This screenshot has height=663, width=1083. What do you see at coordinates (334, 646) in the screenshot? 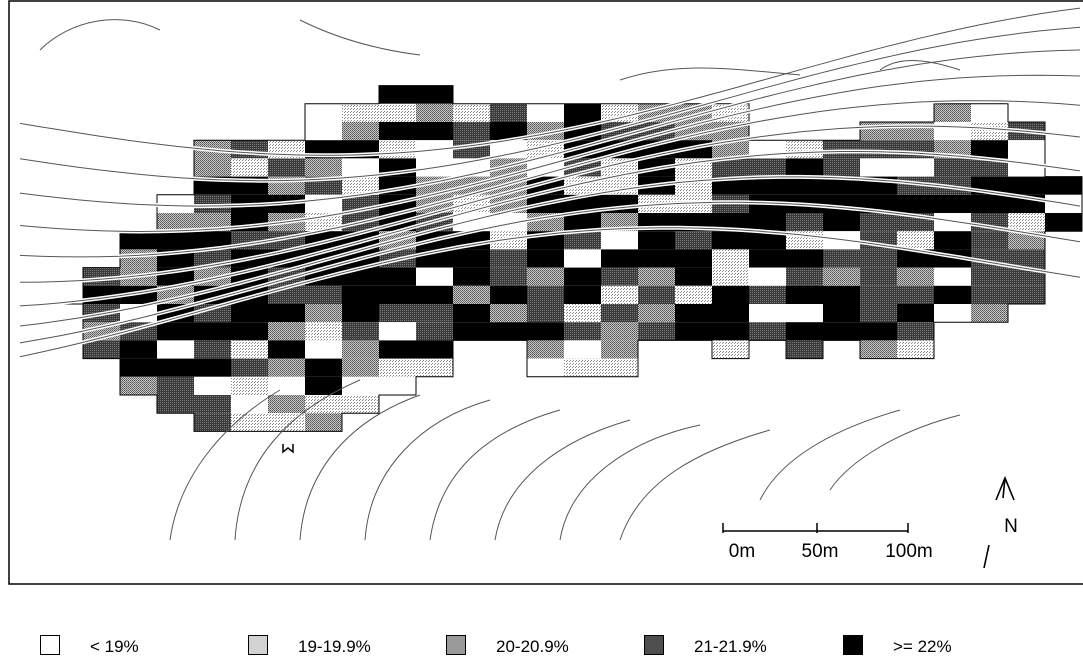
I see `legend-label: 19-19.9%` at bounding box center [334, 646].